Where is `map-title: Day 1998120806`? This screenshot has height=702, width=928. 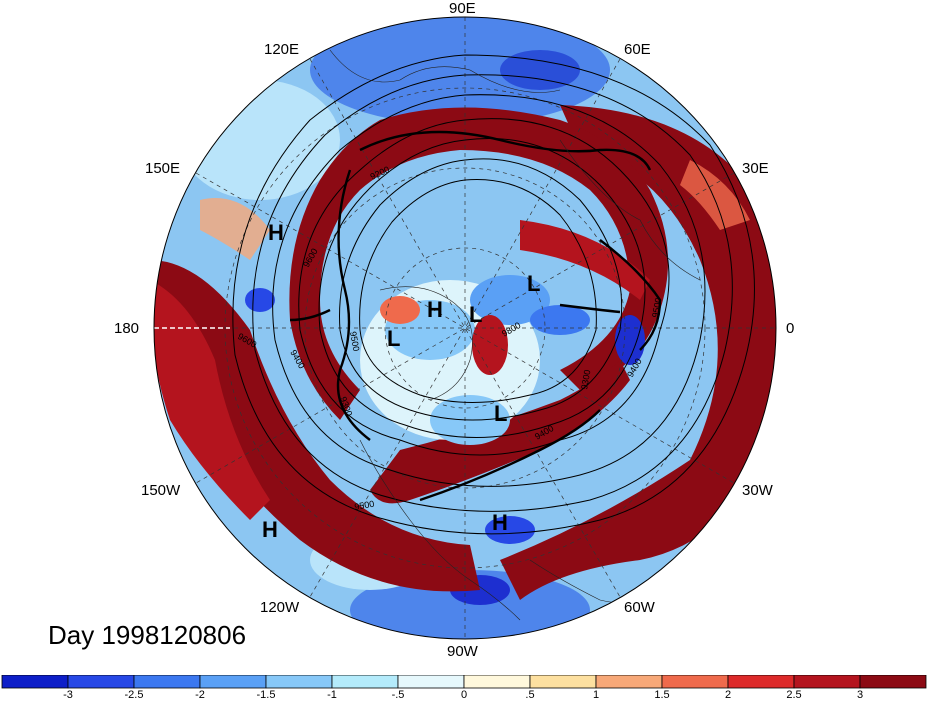
map-title: Day 1998120806 is located at coordinates (147, 635).